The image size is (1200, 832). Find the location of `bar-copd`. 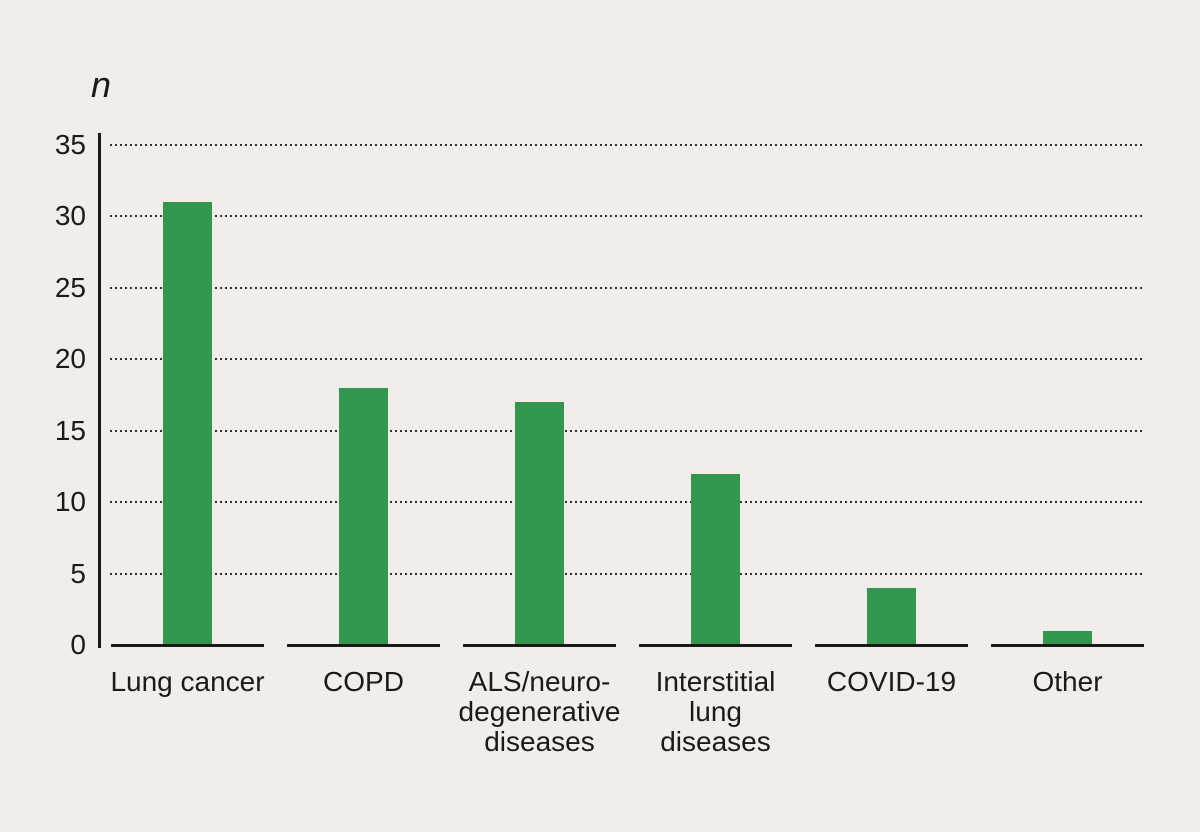

bar-copd is located at coordinates (363, 516).